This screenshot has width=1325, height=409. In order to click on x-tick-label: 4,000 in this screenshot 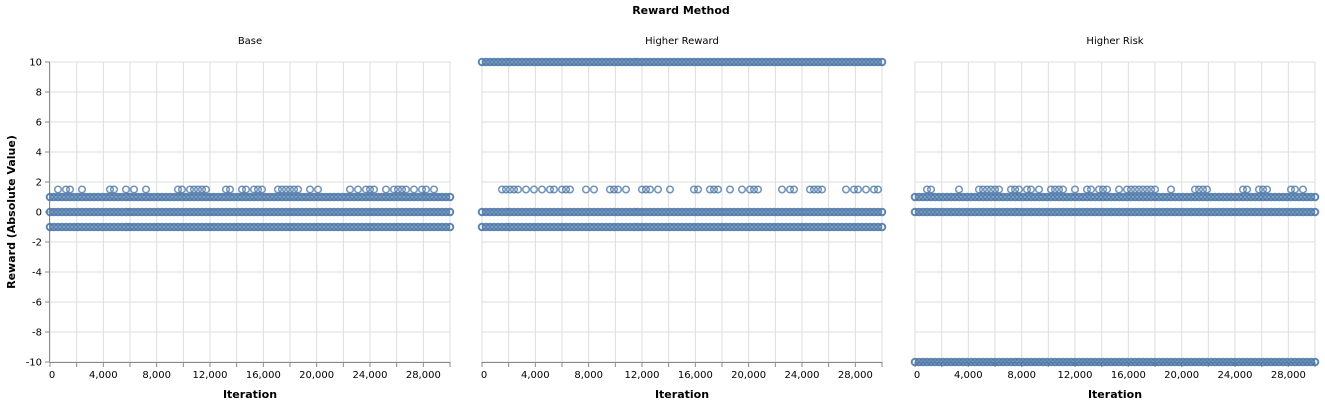, I will do `click(968, 375)`.